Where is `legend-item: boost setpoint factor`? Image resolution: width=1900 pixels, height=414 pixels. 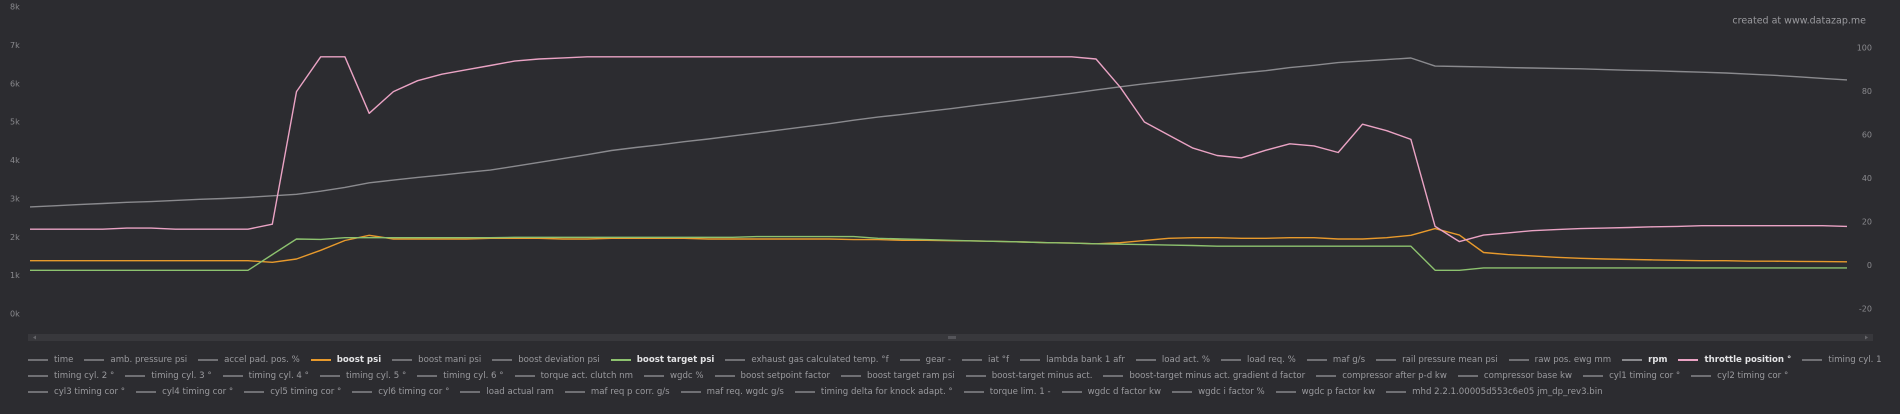 legend-item: boost setpoint factor is located at coordinates (772, 376).